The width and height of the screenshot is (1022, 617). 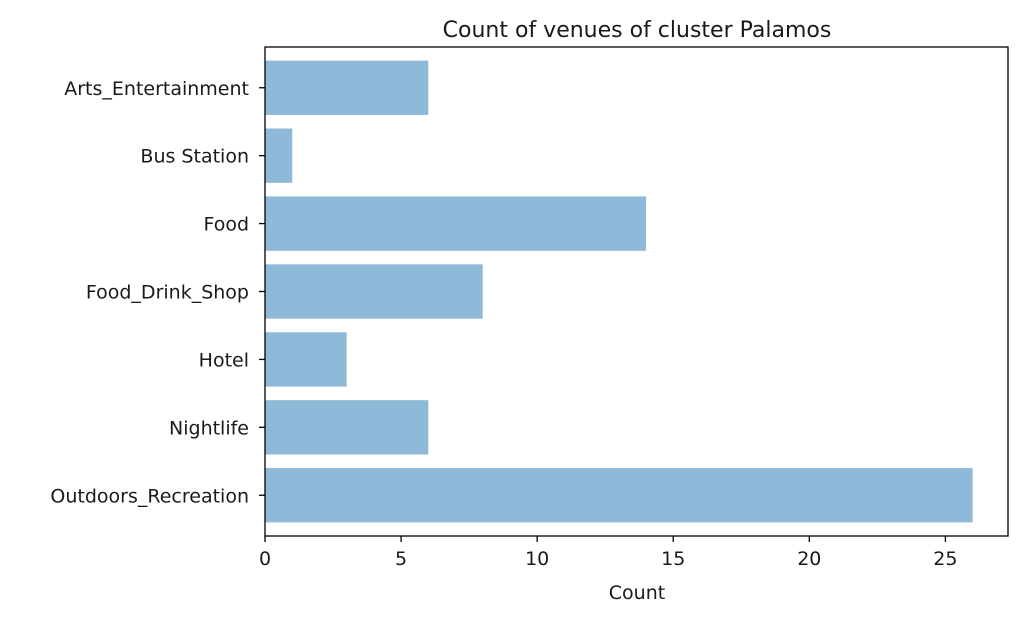 What do you see at coordinates (619, 495) in the screenshot?
I see `bar-outdoors-recreation` at bounding box center [619, 495].